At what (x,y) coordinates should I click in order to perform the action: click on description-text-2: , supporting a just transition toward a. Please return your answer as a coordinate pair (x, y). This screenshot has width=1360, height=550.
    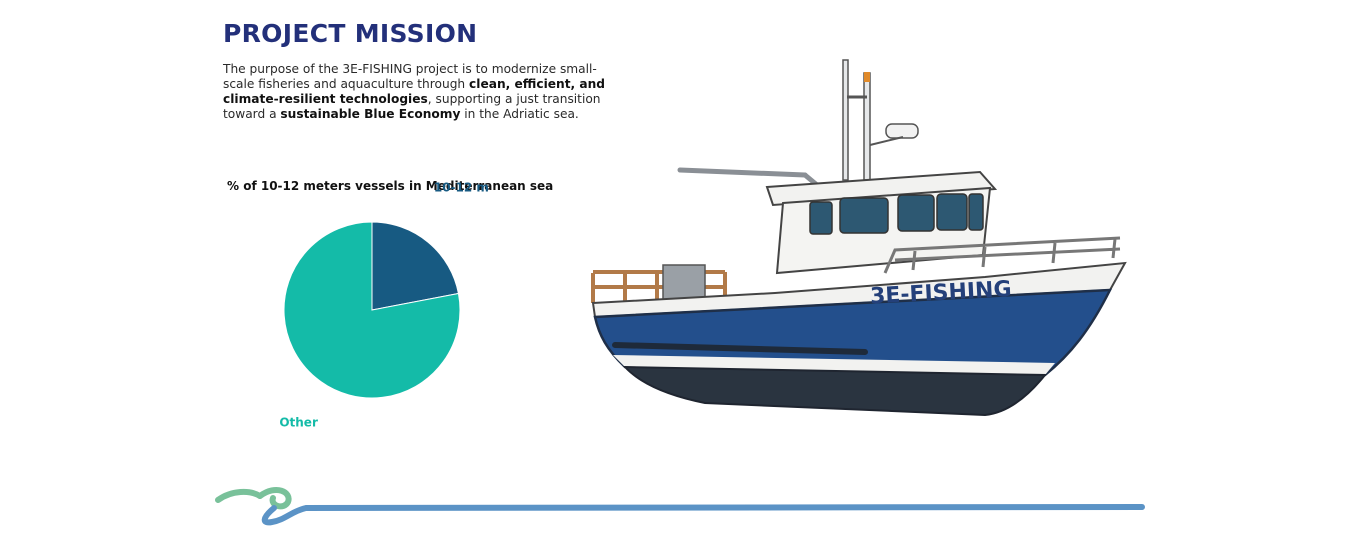
    Looking at the image, I should click on (412, 106).